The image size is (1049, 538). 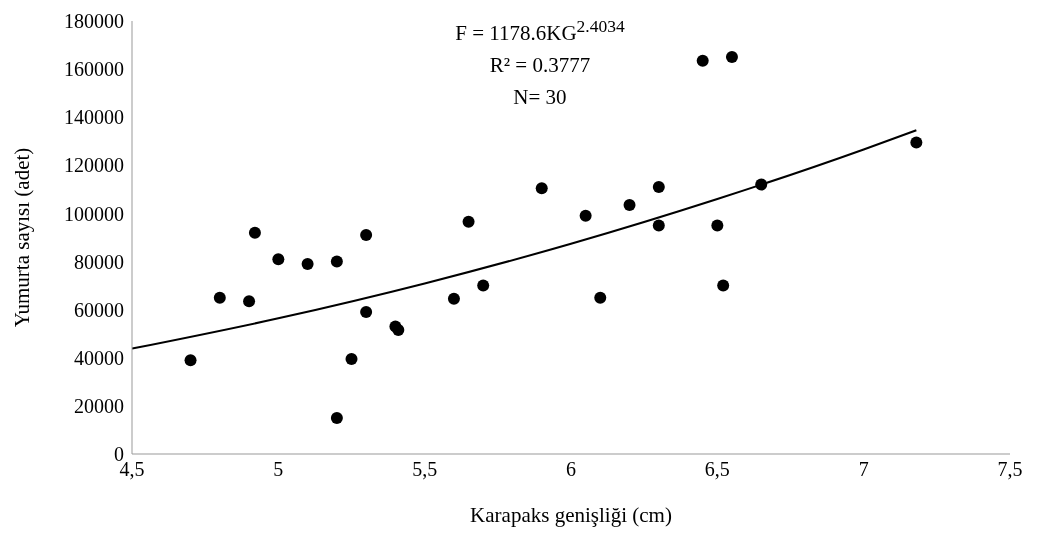 I want to click on y-tick-label: 60000, so click(x=99, y=309).